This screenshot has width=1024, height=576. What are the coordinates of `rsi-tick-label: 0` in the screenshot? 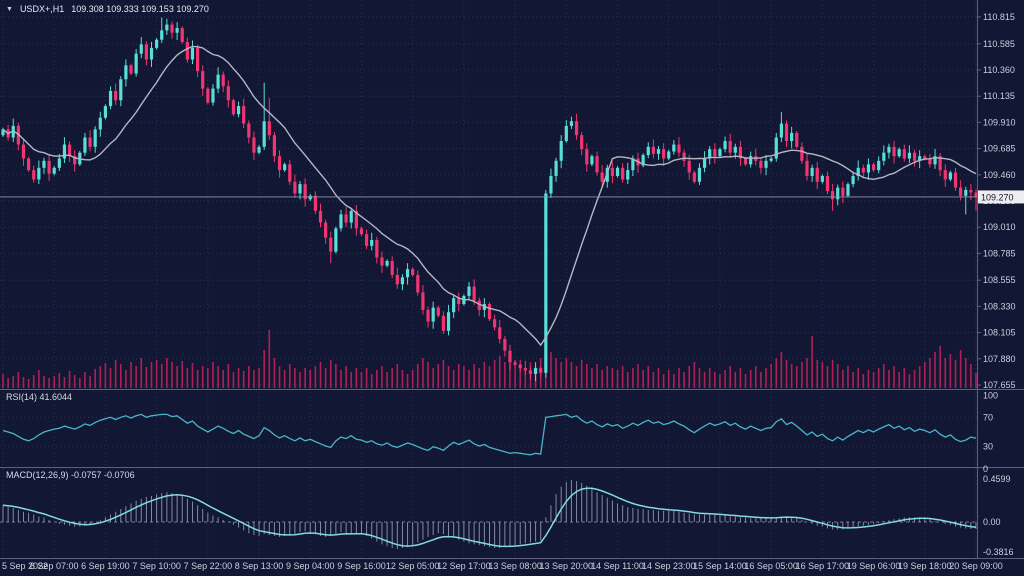 It's located at (985, 469).